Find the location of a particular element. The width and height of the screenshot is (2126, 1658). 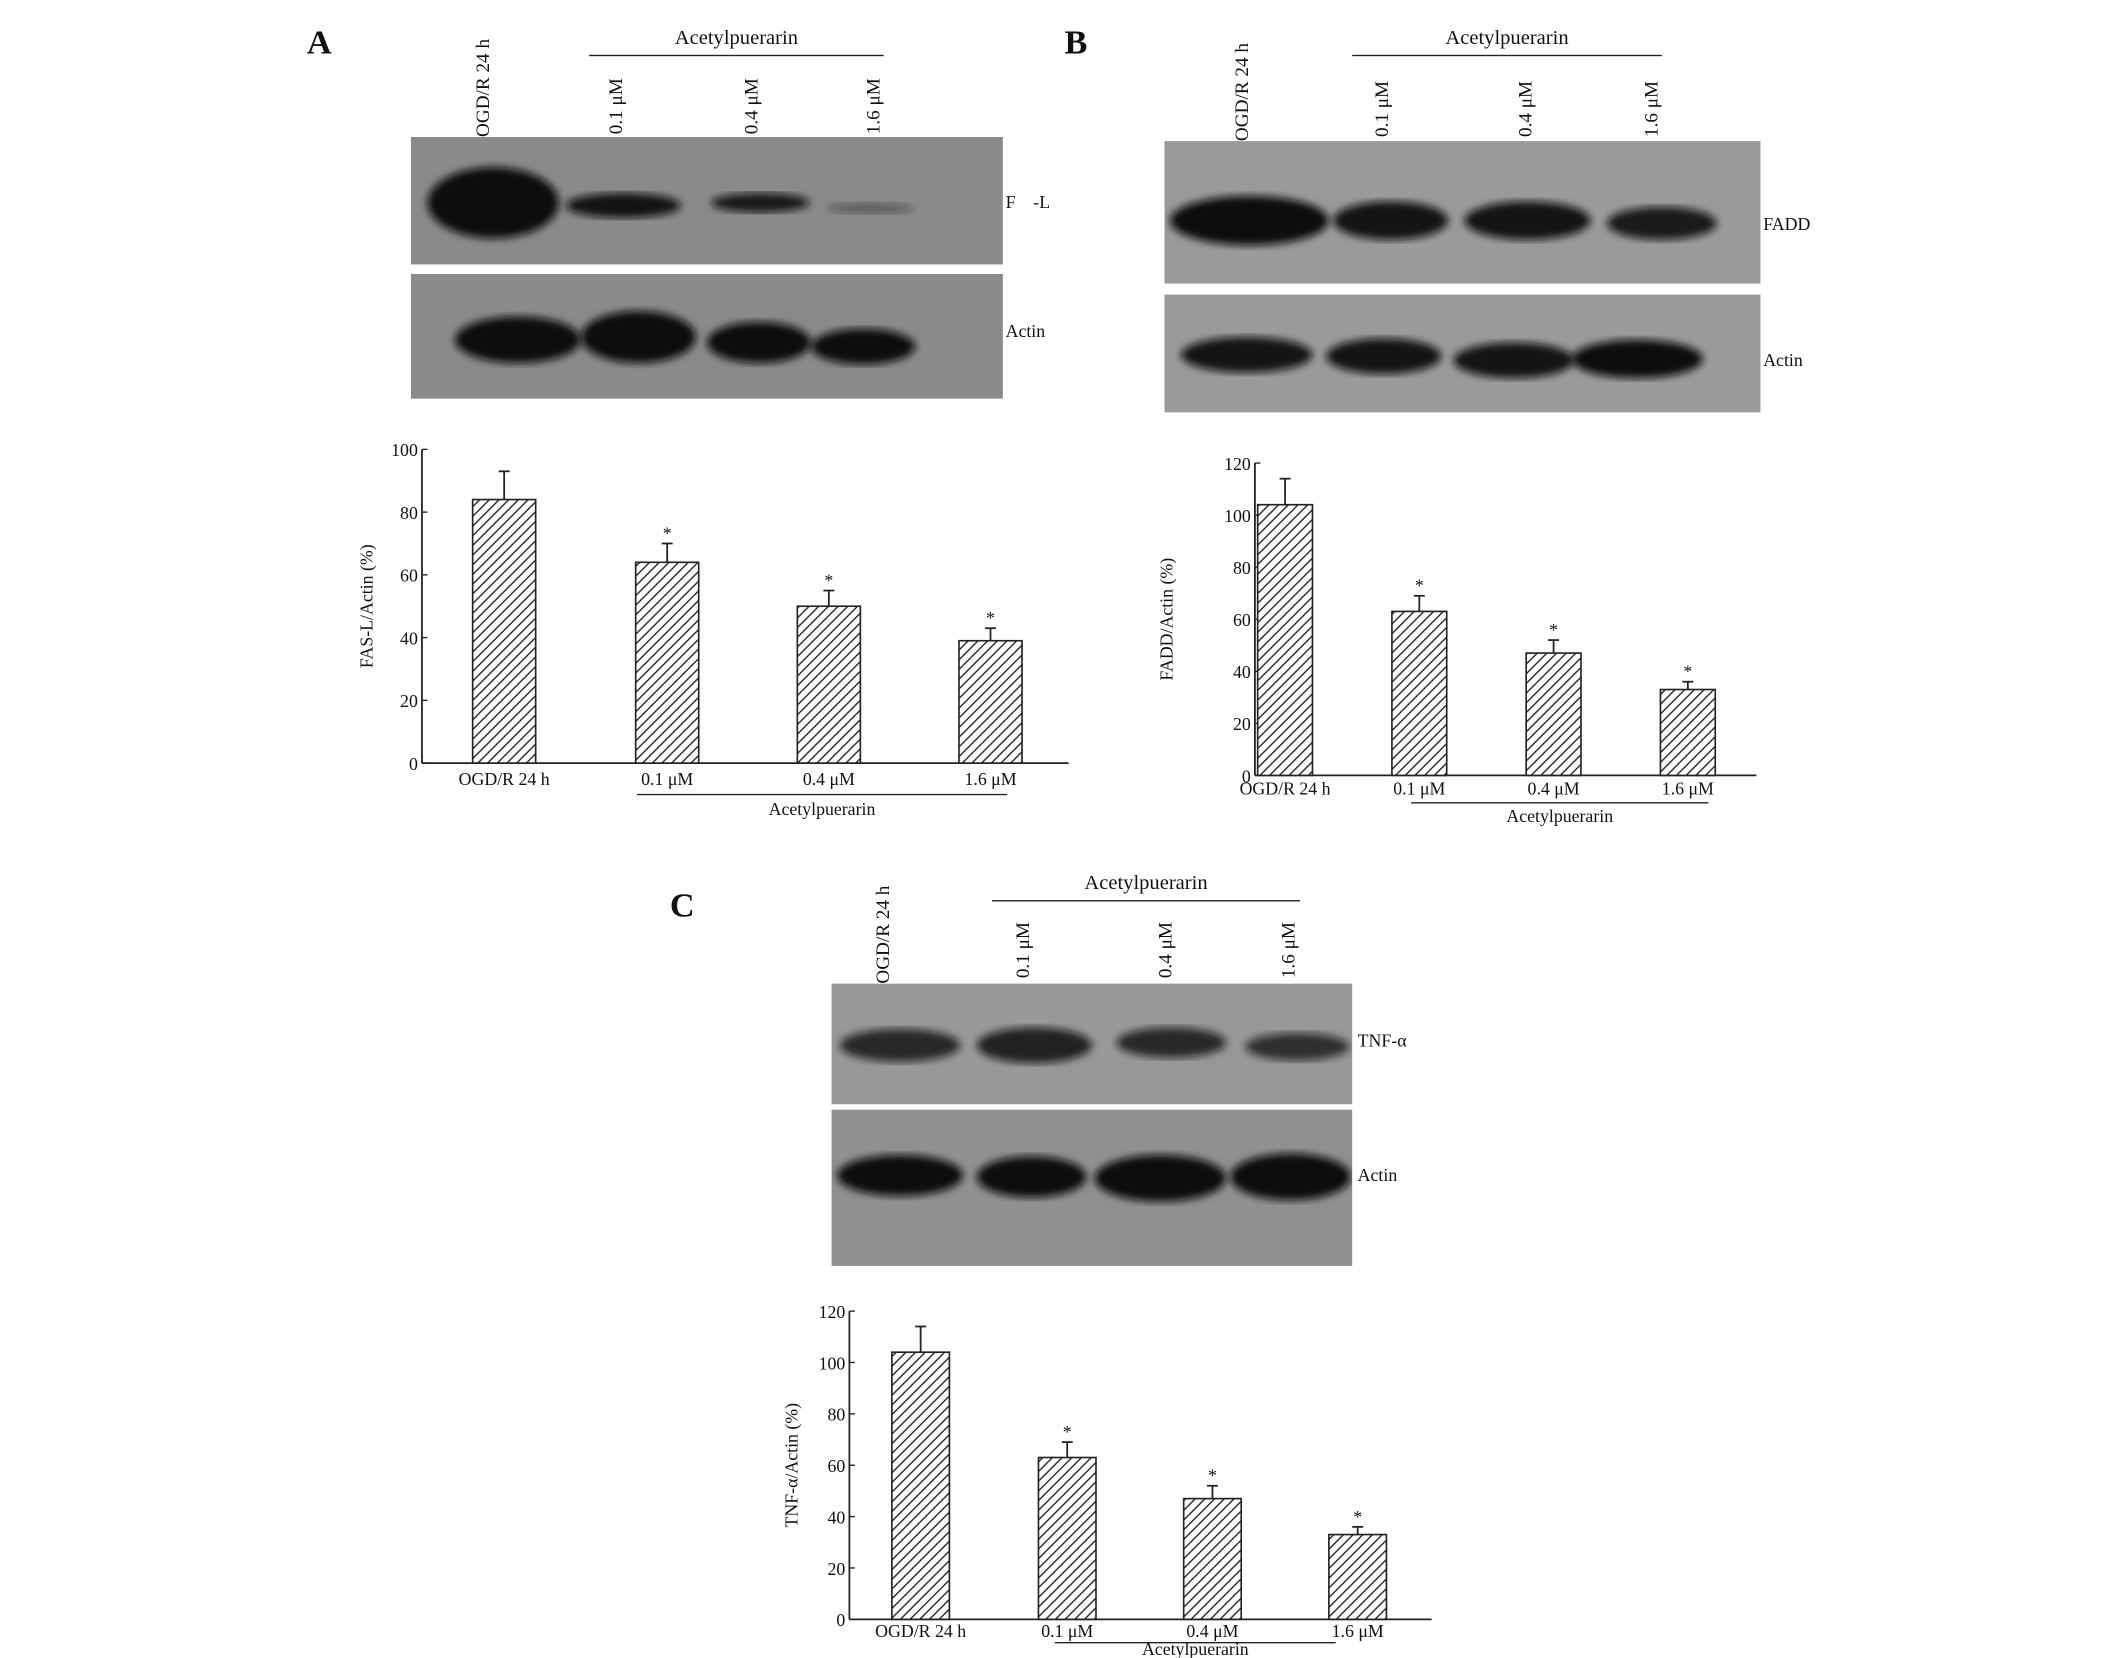

group-title-b: Acetylpuerarin is located at coordinates (1507, 38).